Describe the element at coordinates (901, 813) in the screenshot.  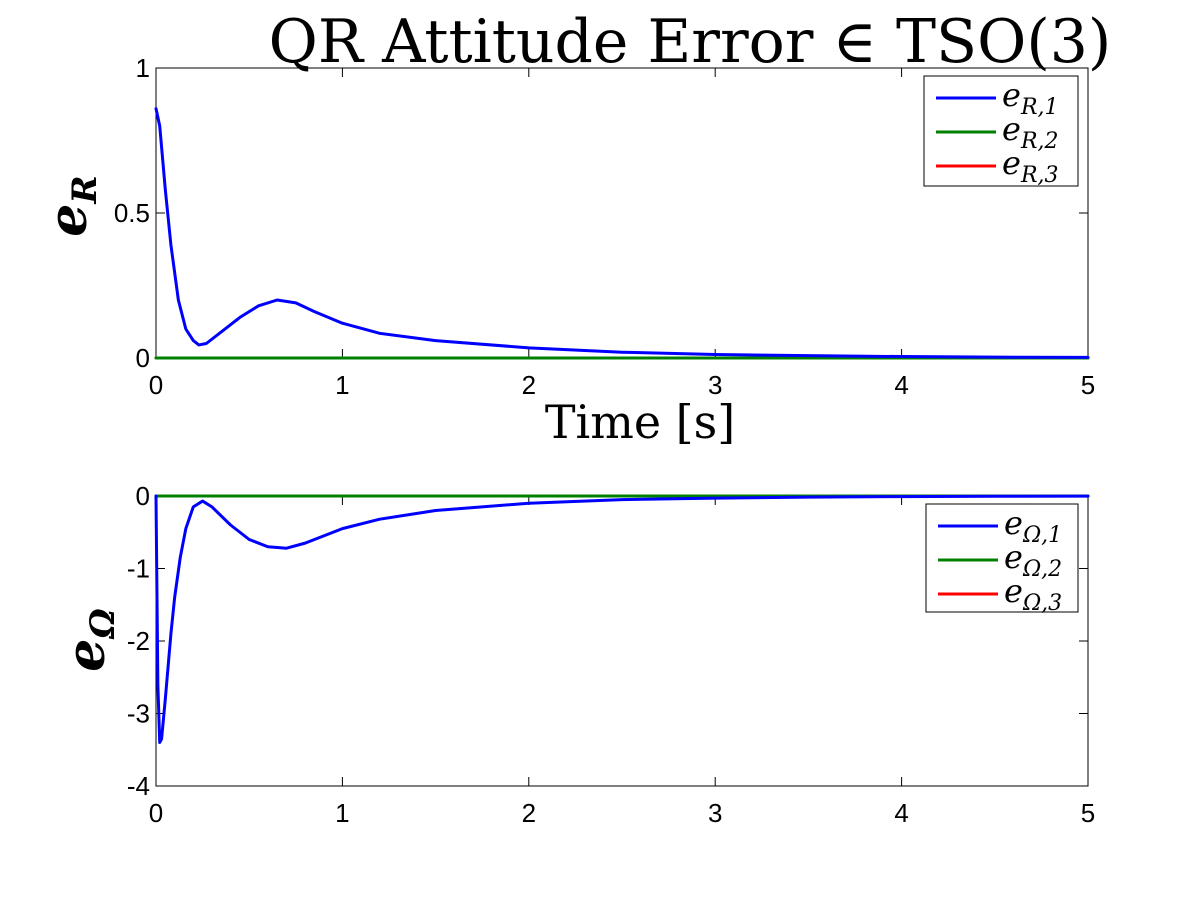
I see `bottom-x-tick-label: 4` at that location.